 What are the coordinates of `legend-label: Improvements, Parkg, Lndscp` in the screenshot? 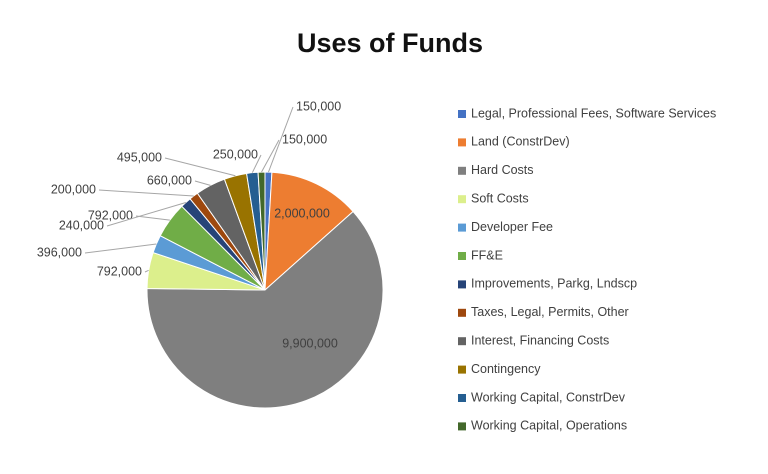 It's located at (554, 284).